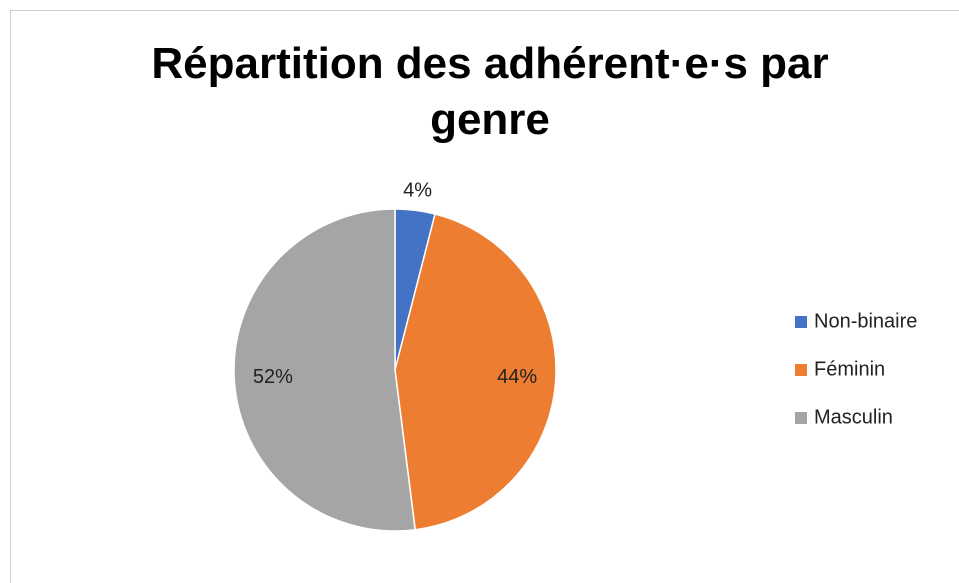 Image resolution: width=959 pixels, height=583 pixels. I want to click on legend-label: Féminin, so click(849, 369).